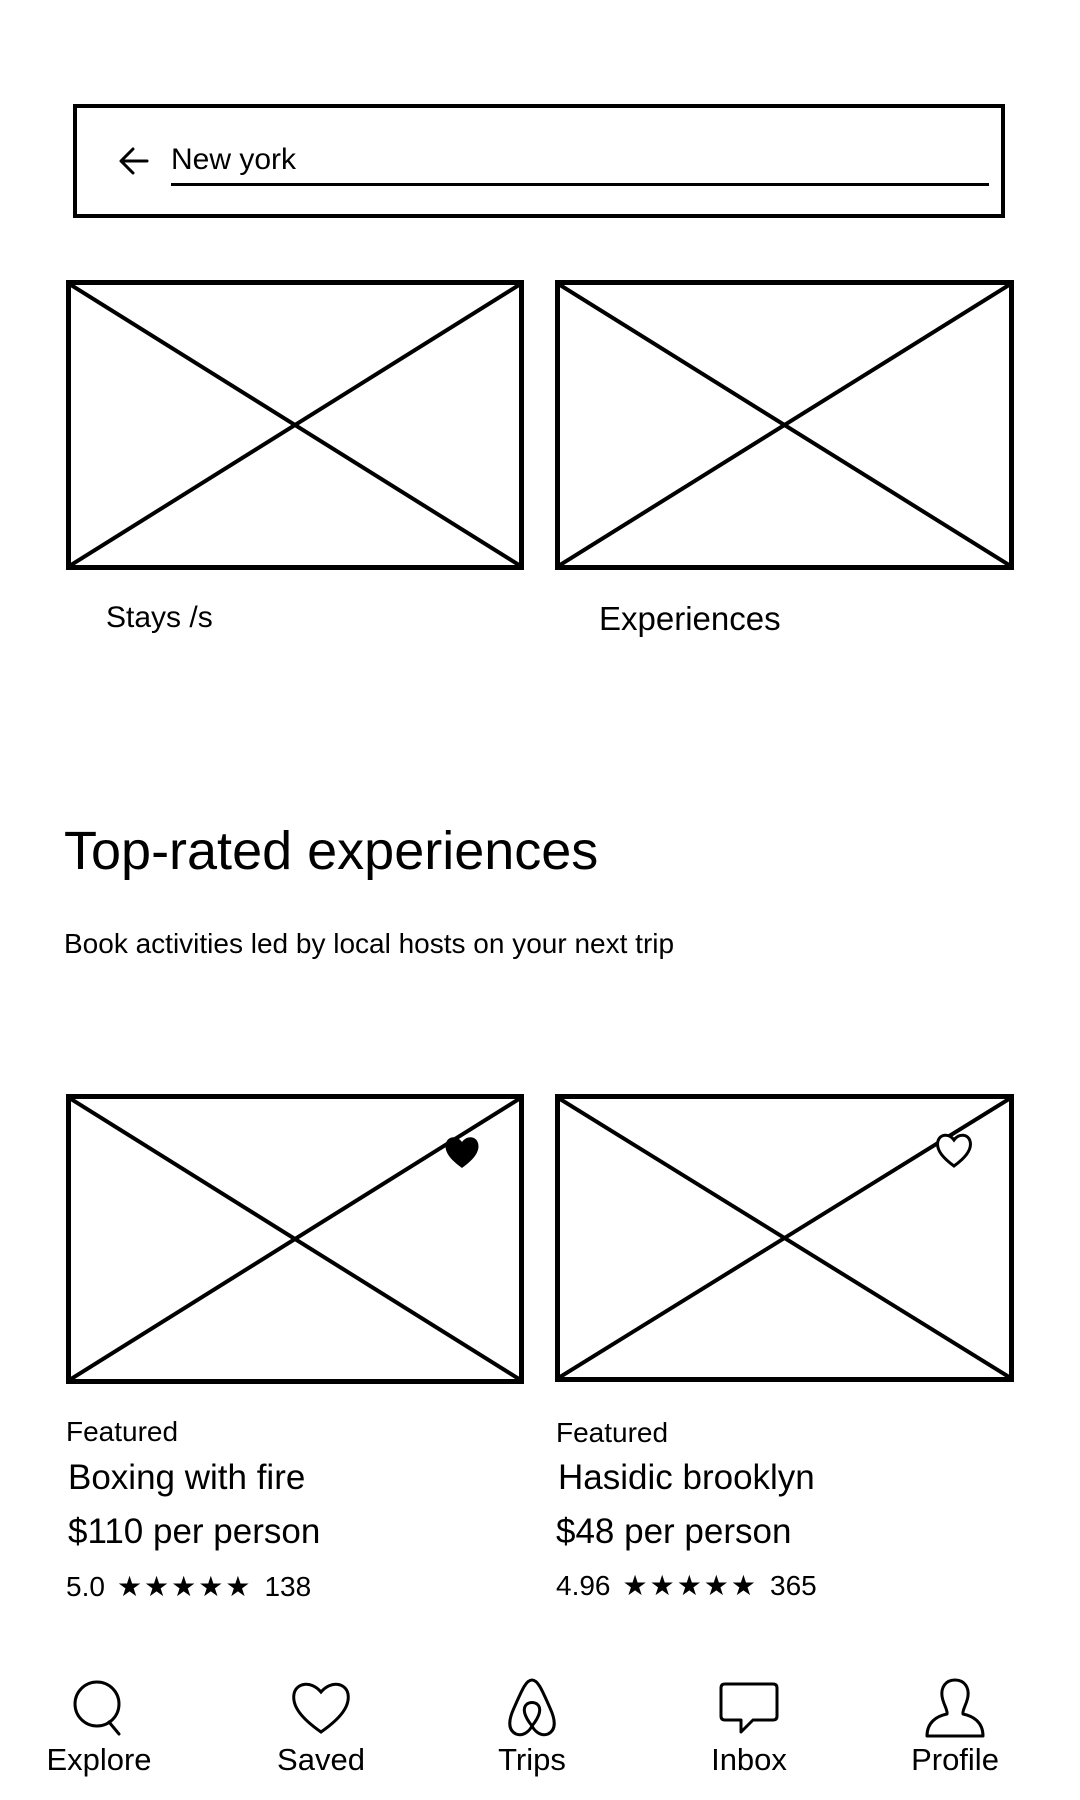 The width and height of the screenshot is (1080, 1800). I want to click on experience-price: $48 per person, so click(674, 1531).